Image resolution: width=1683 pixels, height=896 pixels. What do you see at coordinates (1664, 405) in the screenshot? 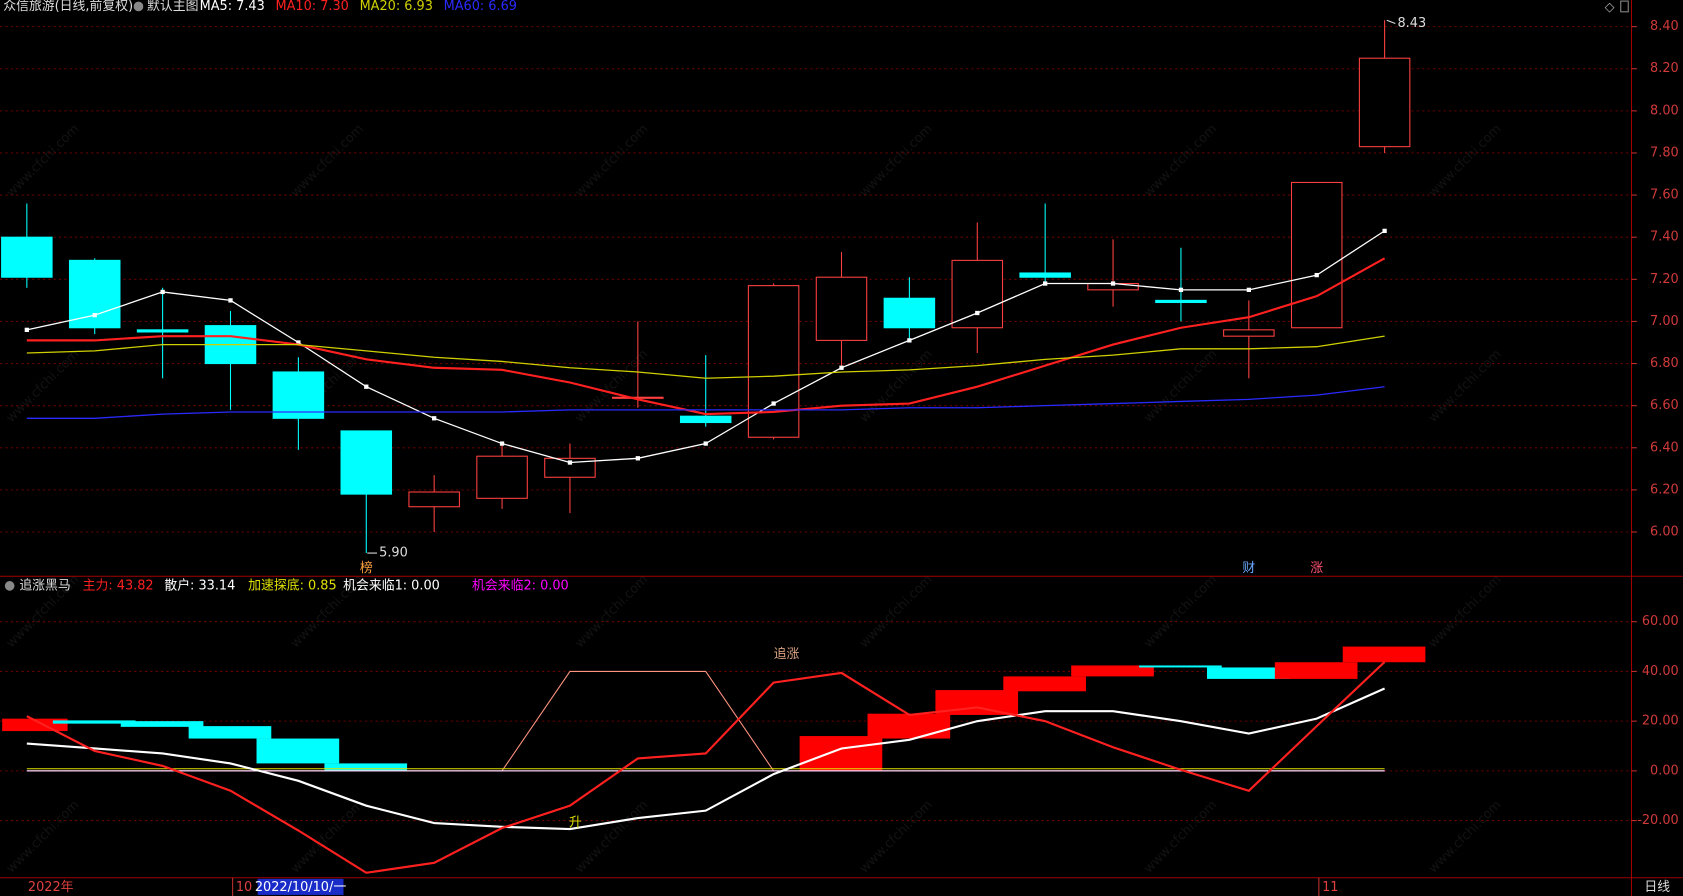
I see `y-tick-label: 6.60` at bounding box center [1664, 405].